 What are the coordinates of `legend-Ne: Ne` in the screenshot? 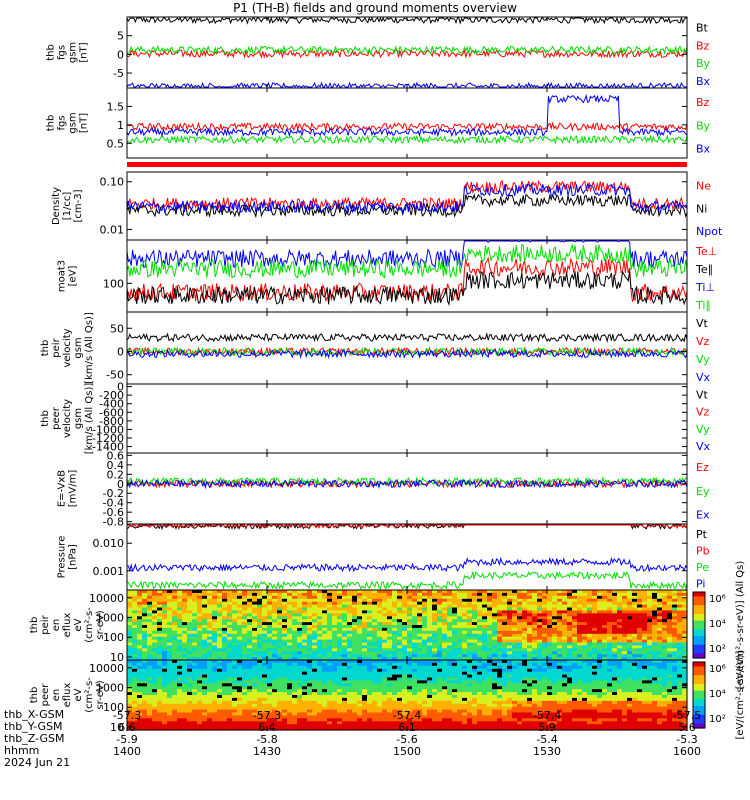 It's located at (703, 186).